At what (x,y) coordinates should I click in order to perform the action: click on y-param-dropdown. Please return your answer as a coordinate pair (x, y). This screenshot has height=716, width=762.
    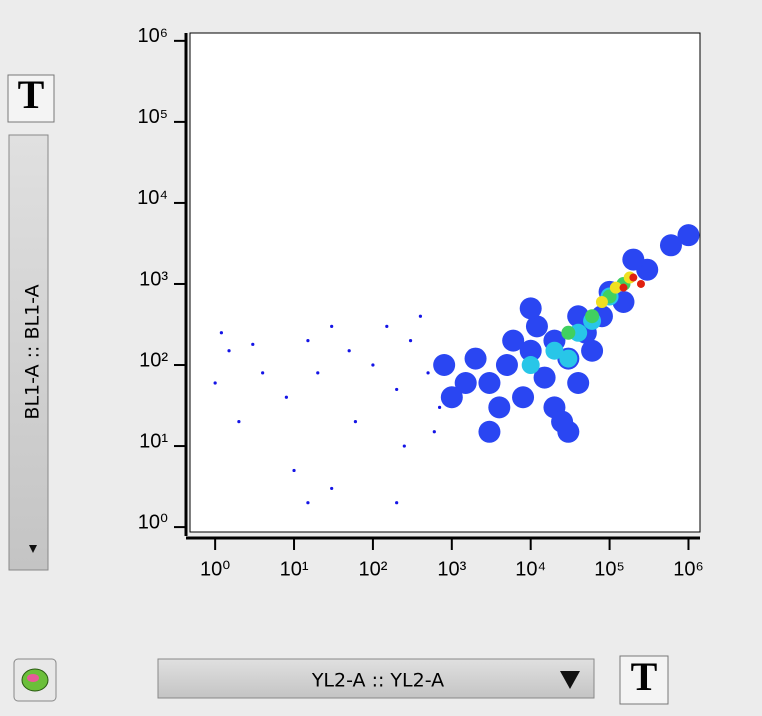
    Looking at the image, I should click on (28, 352).